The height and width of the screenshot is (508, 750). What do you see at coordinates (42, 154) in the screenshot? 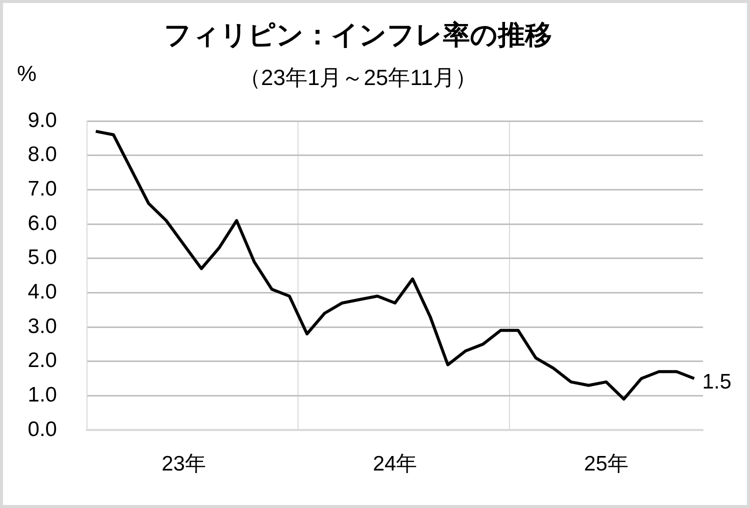
I see `y-tick-label: 8.0` at bounding box center [42, 154].